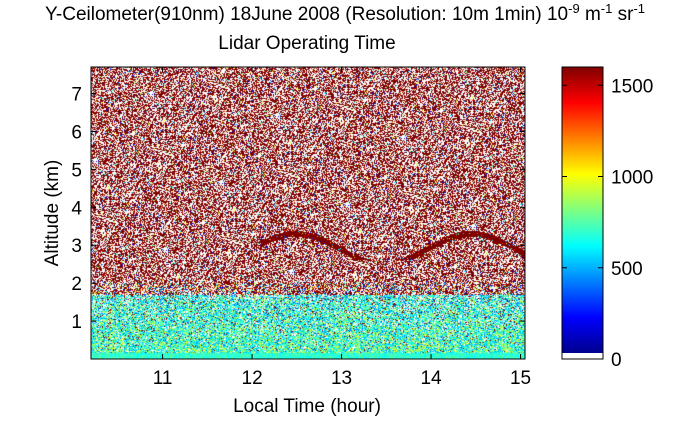 This screenshot has width=700, height=425. I want to click on y-tick-label: 4, so click(76, 208).